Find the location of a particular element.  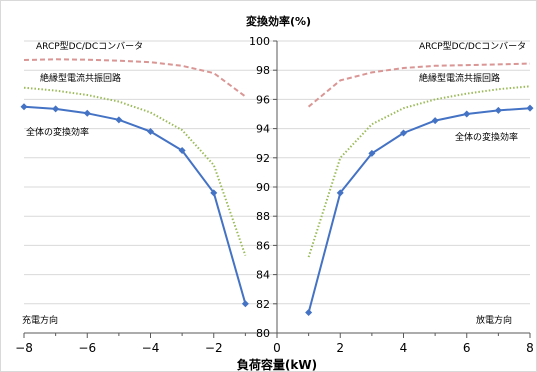

resonant-label-left: 絶縁型電流共振回路 is located at coordinates (80, 78).